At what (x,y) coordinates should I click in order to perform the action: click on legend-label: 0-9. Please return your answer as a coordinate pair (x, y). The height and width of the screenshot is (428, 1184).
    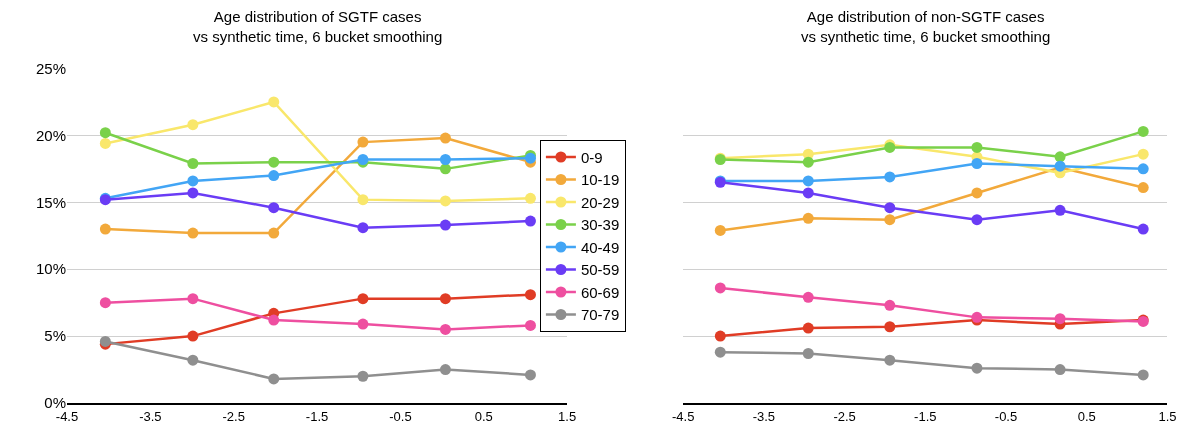
    Looking at the image, I should click on (591, 157).